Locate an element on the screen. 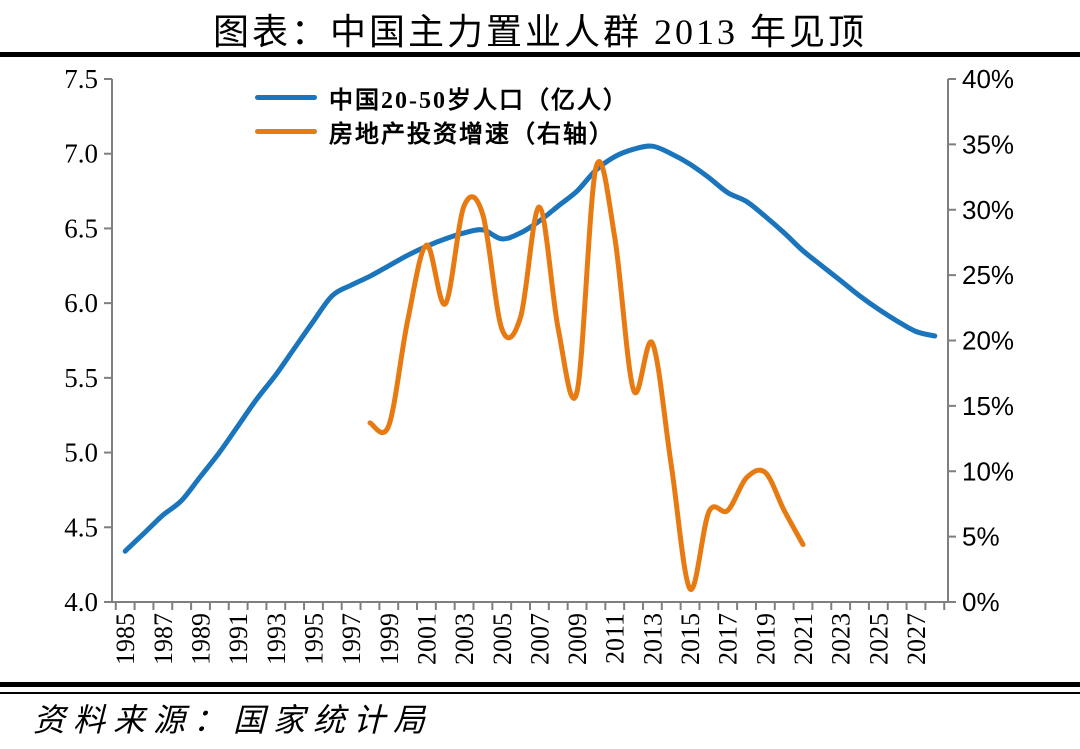  top-rule is located at coordinates (540, 54).